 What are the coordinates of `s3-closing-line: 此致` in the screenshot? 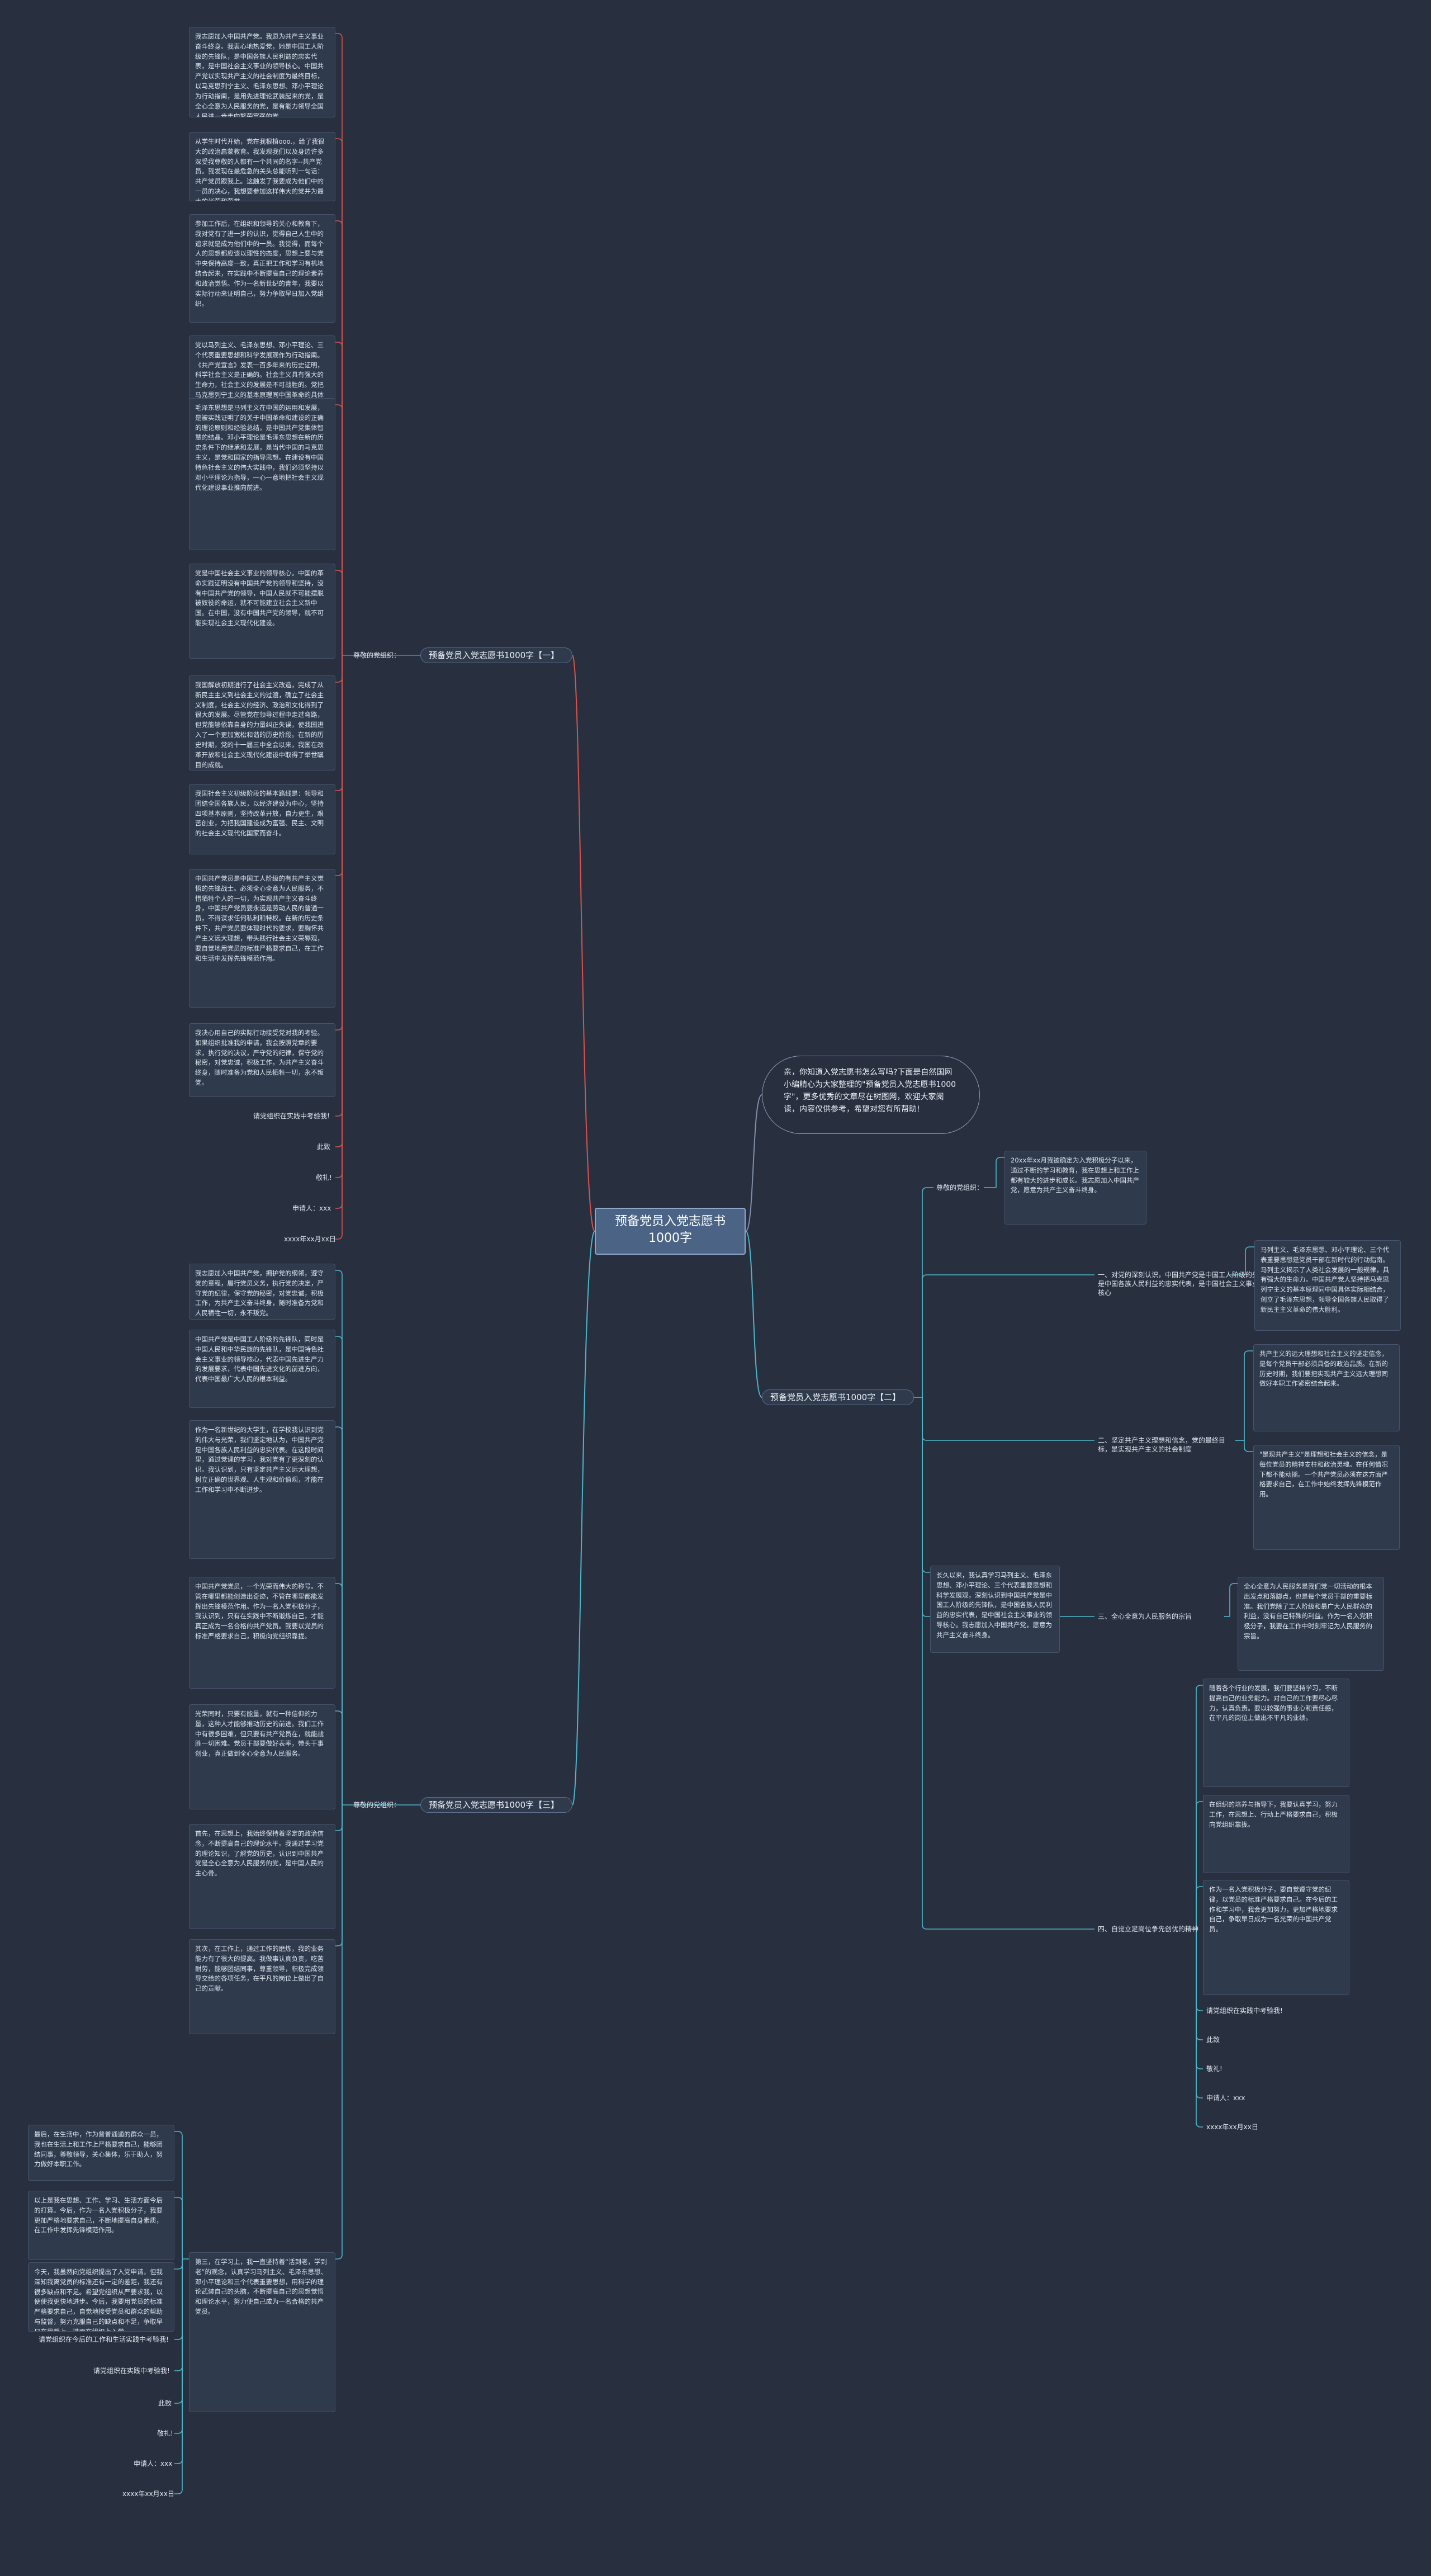 It's located at (165, 2403).